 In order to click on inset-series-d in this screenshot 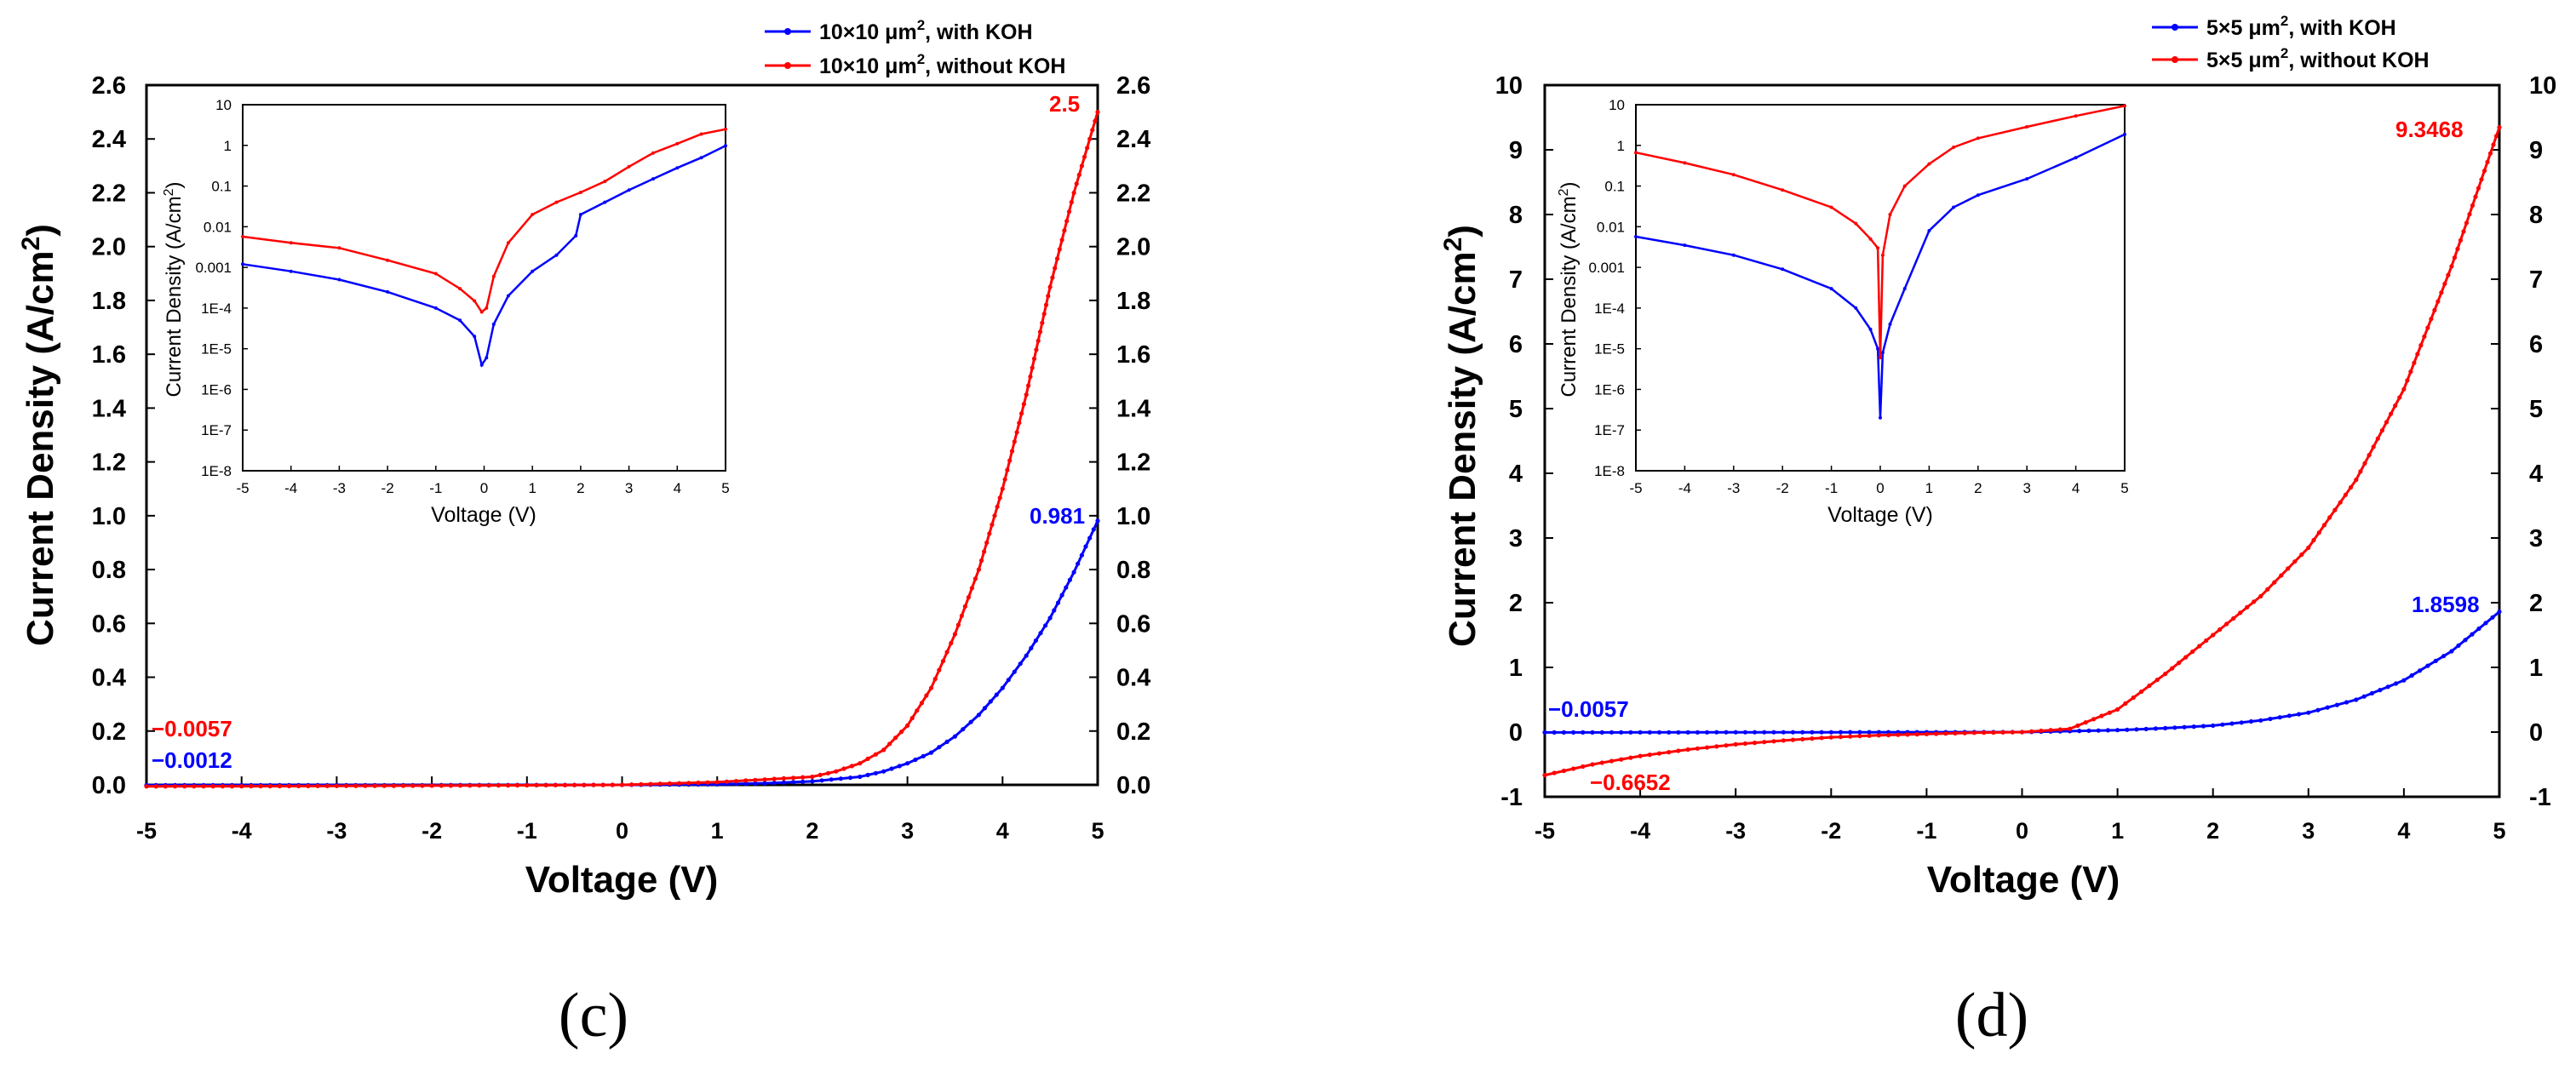, I will do `click(1880, 262)`.